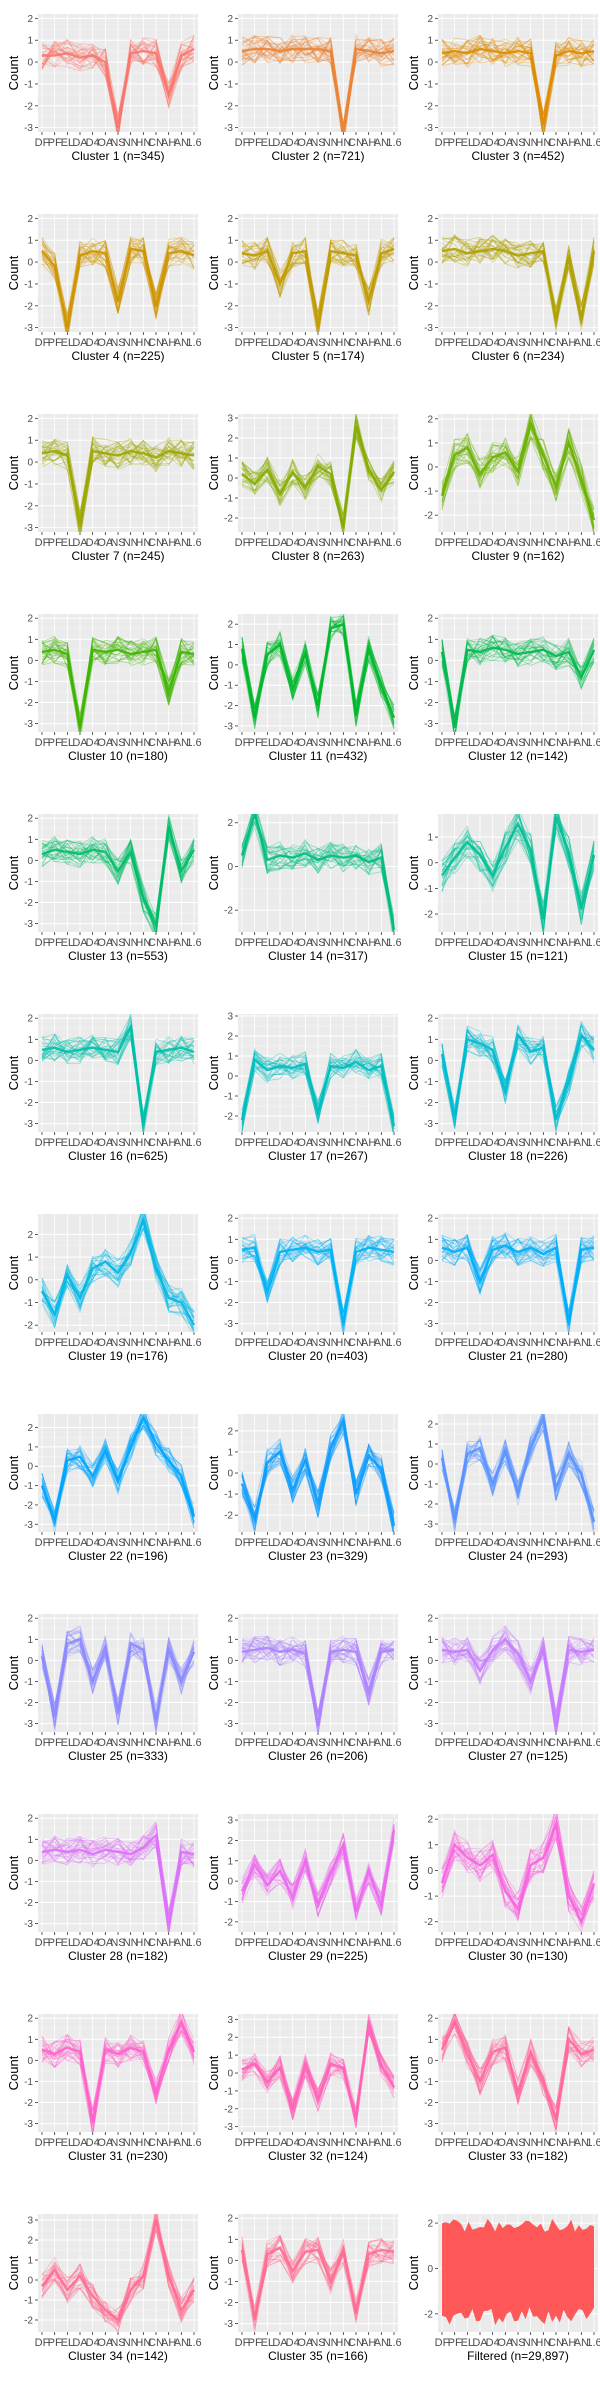 The width and height of the screenshot is (600, 2400). What do you see at coordinates (518, 1756) in the screenshot?
I see `cluster-caption: Cluster 27 (n=125)` at bounding box center [518, 1756].